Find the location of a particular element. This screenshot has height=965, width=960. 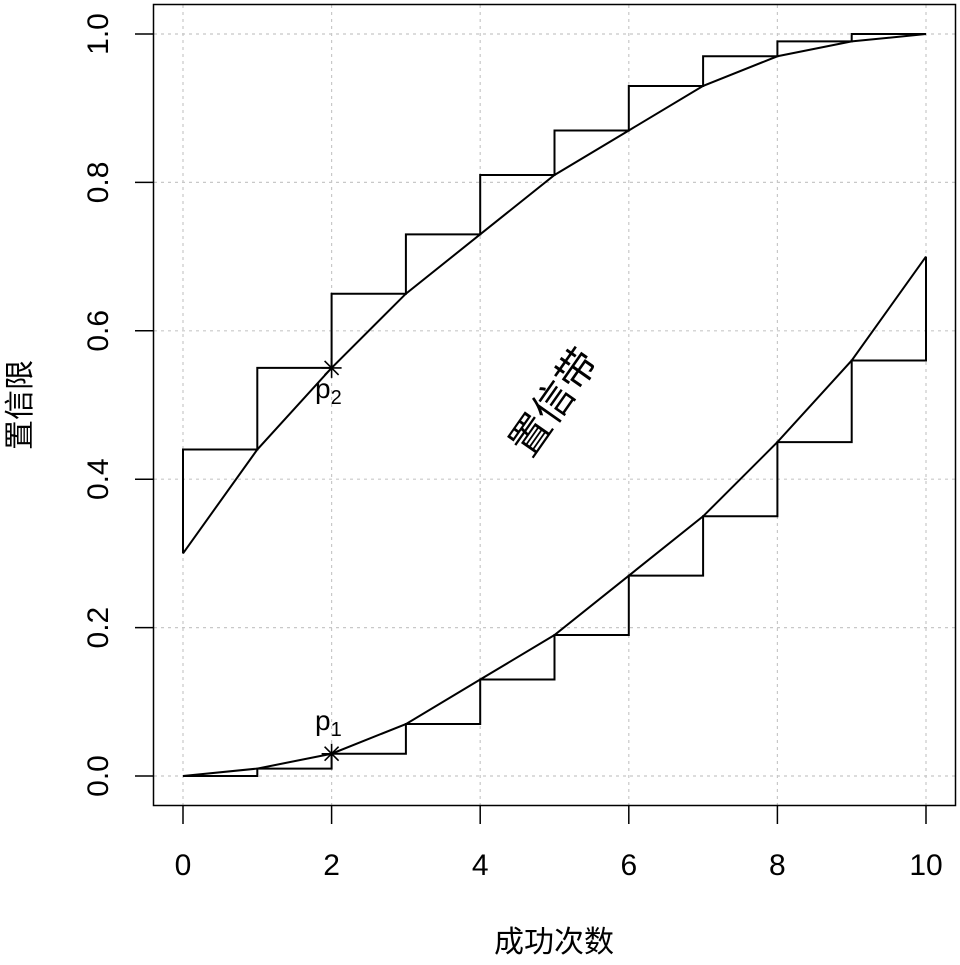

band-annotation: 置信带 is located at coordinates (554, 403).